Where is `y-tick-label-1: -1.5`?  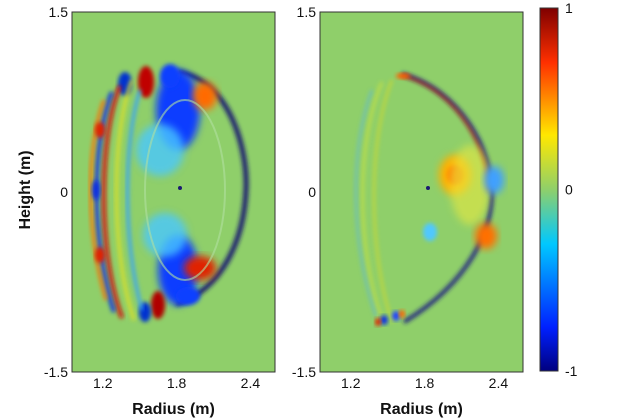 y-tick-label-1: -1.5 is located at coordinates (56, 372).